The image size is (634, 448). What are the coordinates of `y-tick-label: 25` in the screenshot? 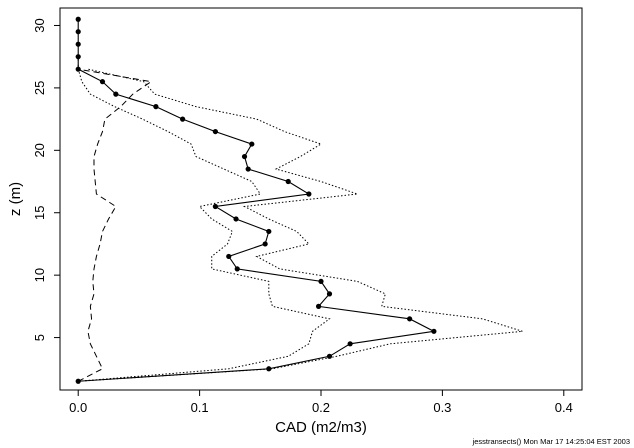 It's located at (39, 88).